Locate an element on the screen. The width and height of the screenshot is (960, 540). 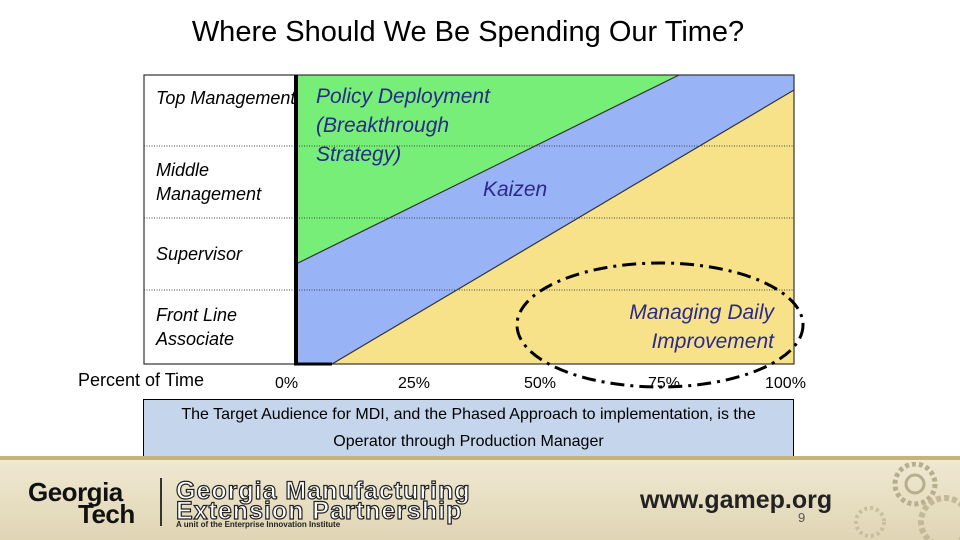
x-tick-75: 75% is located at coordinates (664, 383).